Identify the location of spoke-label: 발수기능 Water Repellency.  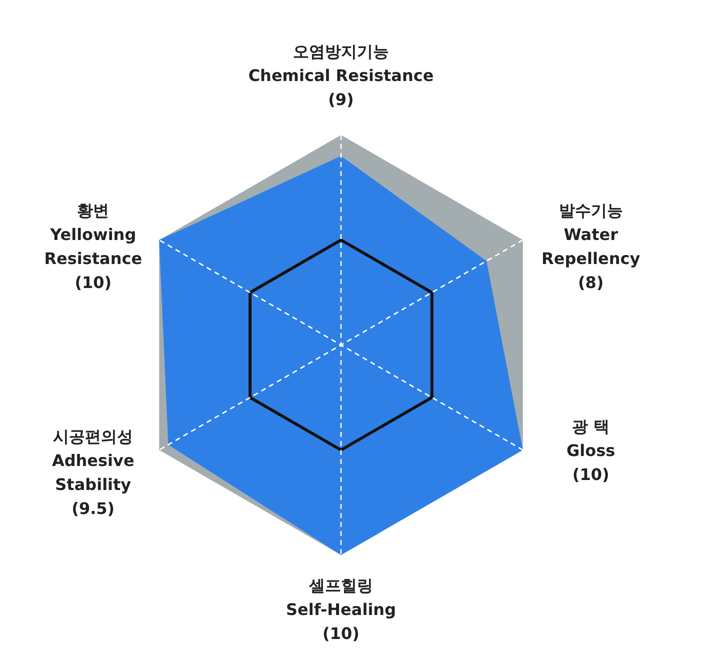
(591, 234).